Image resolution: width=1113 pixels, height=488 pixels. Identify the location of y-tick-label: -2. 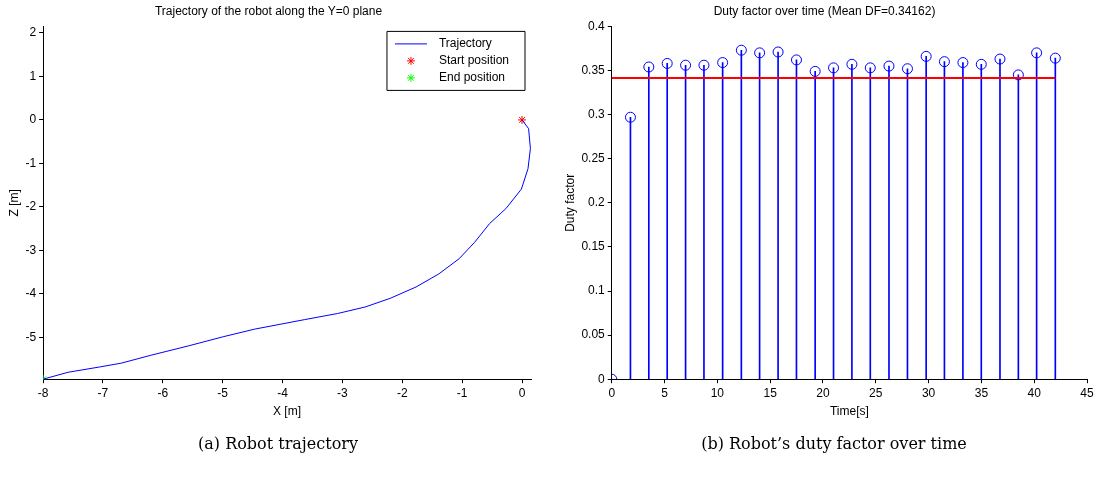
(31, 206).